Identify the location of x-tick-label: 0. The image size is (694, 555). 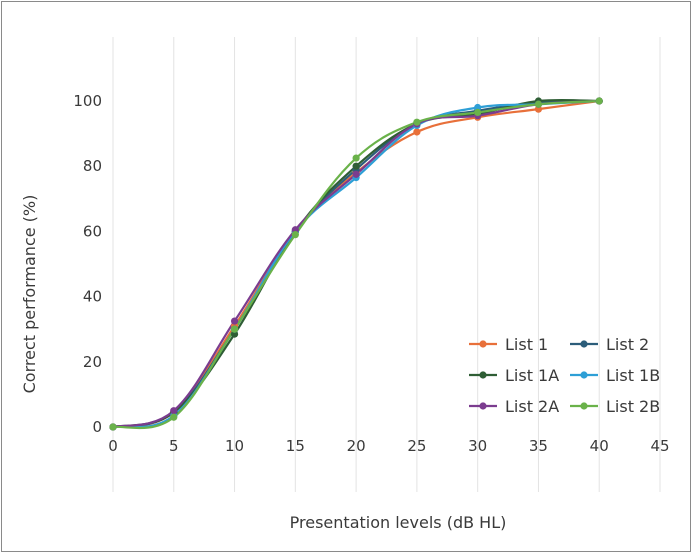
(113, 446).